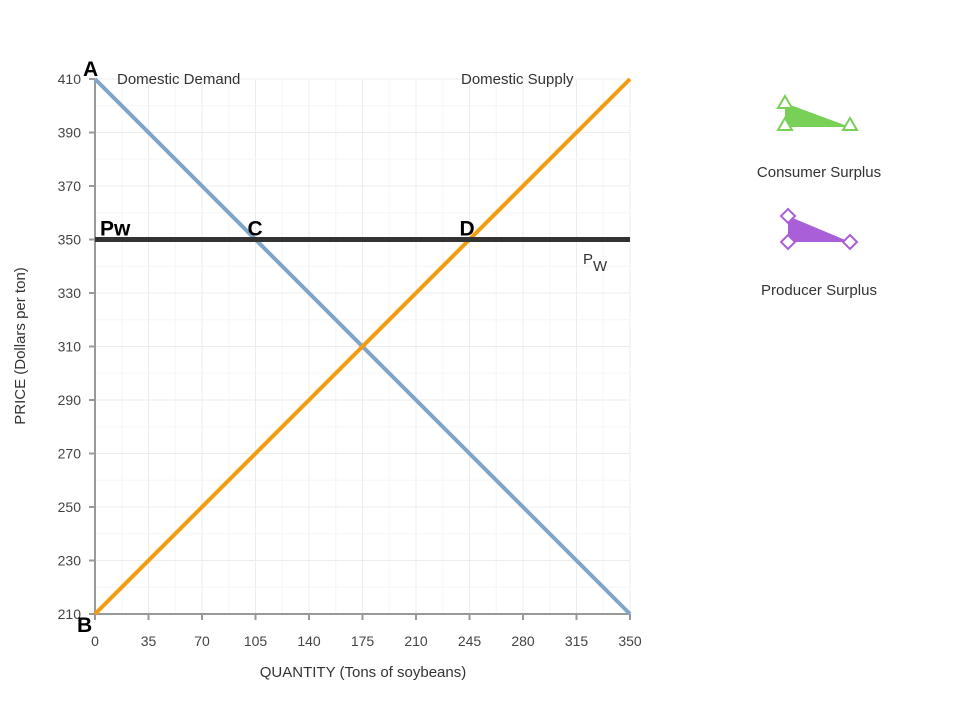  Describe the element at coordinates (819, 229) in the screenshot. I see `producer-surplus-swatch` at that location.